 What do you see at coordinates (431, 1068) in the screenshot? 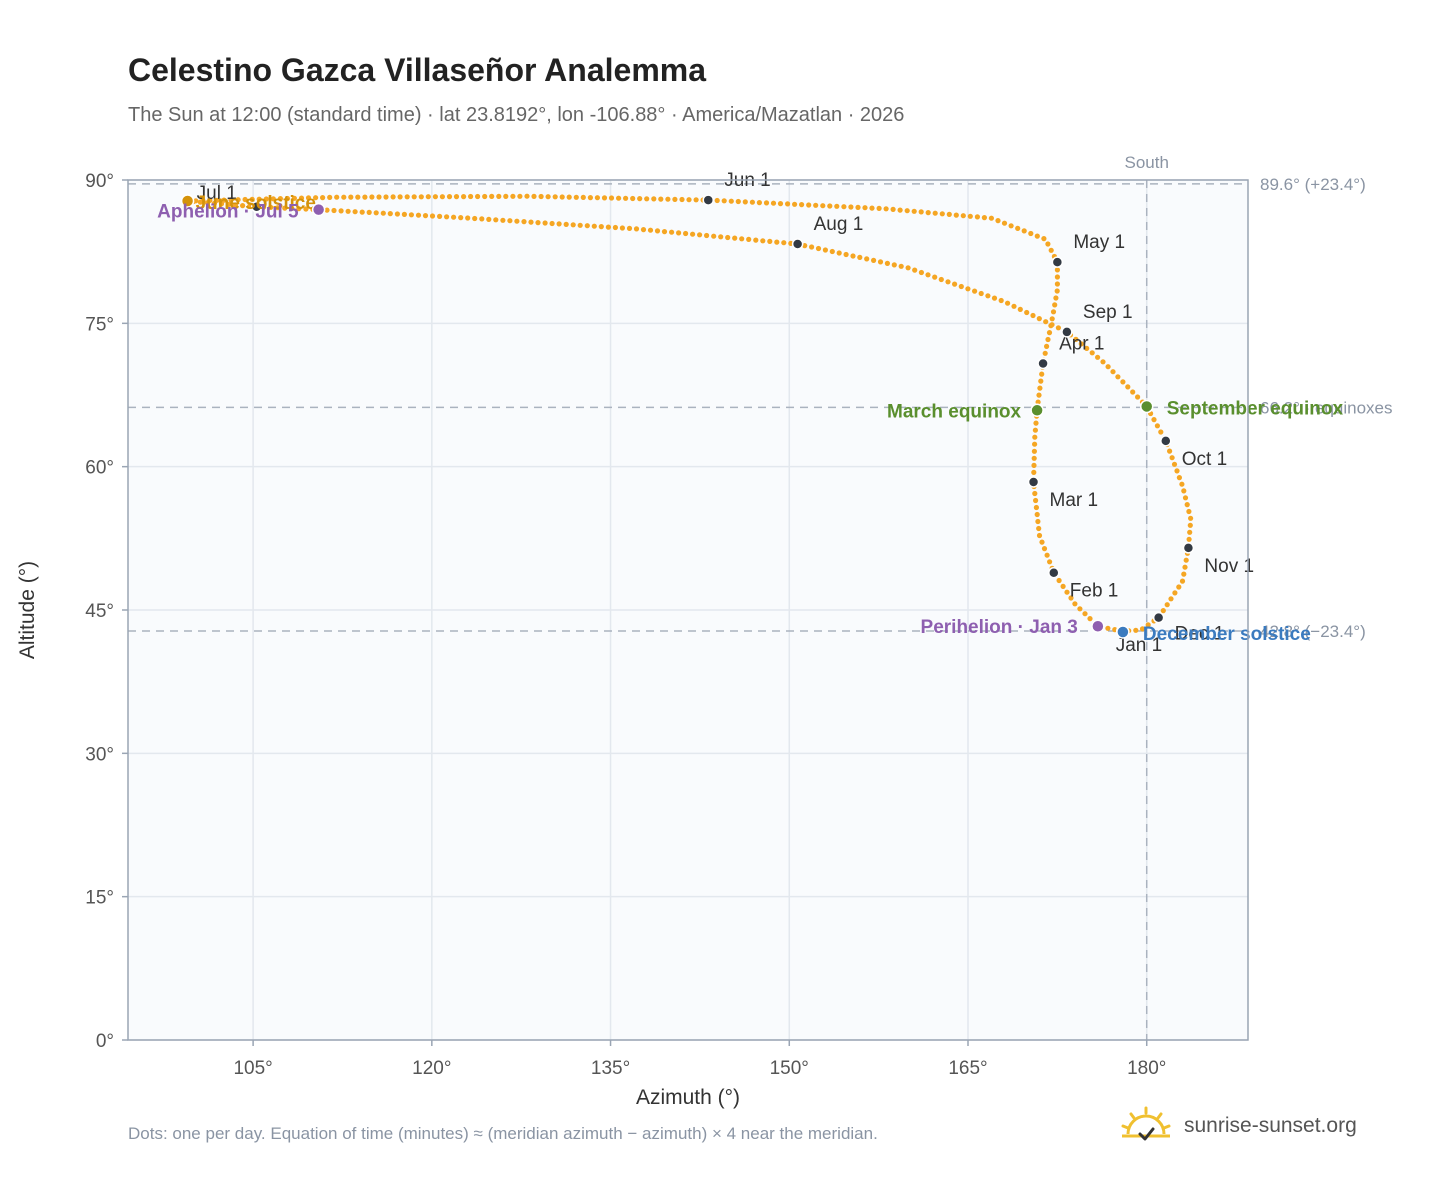
I see `x-tick-label: 120°` at bounding box center [431, 1068].